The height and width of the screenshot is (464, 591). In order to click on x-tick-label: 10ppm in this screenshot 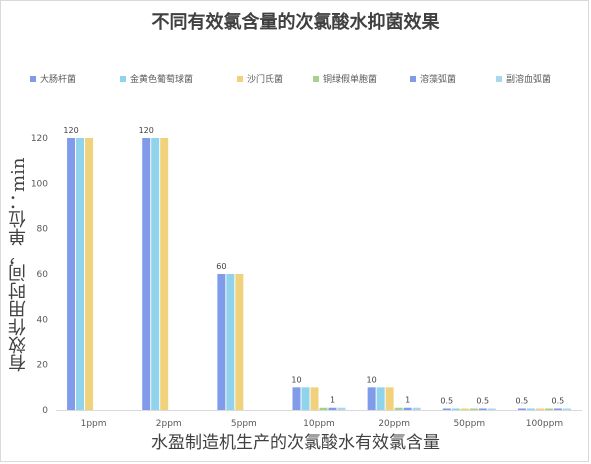, I will do `click(319, 424)`.